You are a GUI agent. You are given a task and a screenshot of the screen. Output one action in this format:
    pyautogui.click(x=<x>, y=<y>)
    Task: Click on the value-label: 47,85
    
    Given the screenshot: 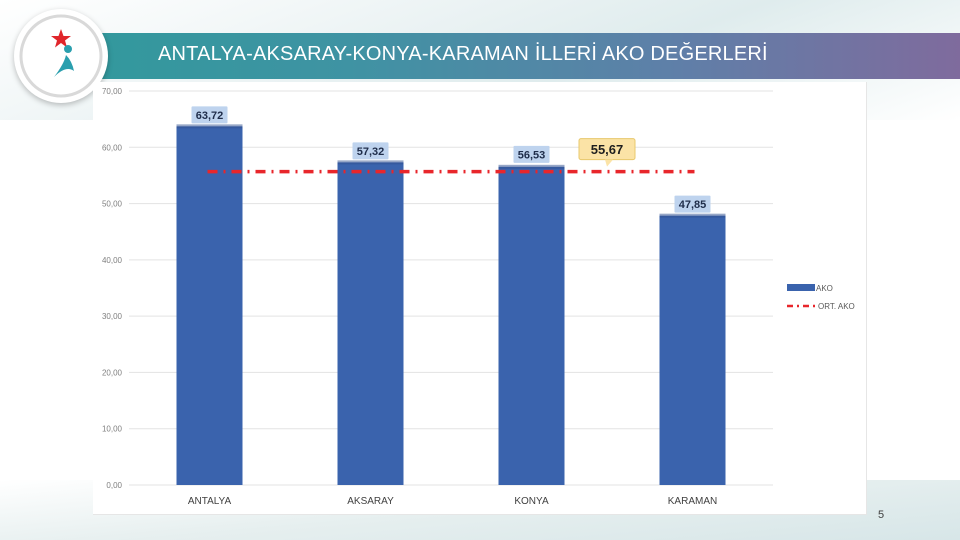 What is the action you would take?
    pyautogui.click(x=693, y=205)
    